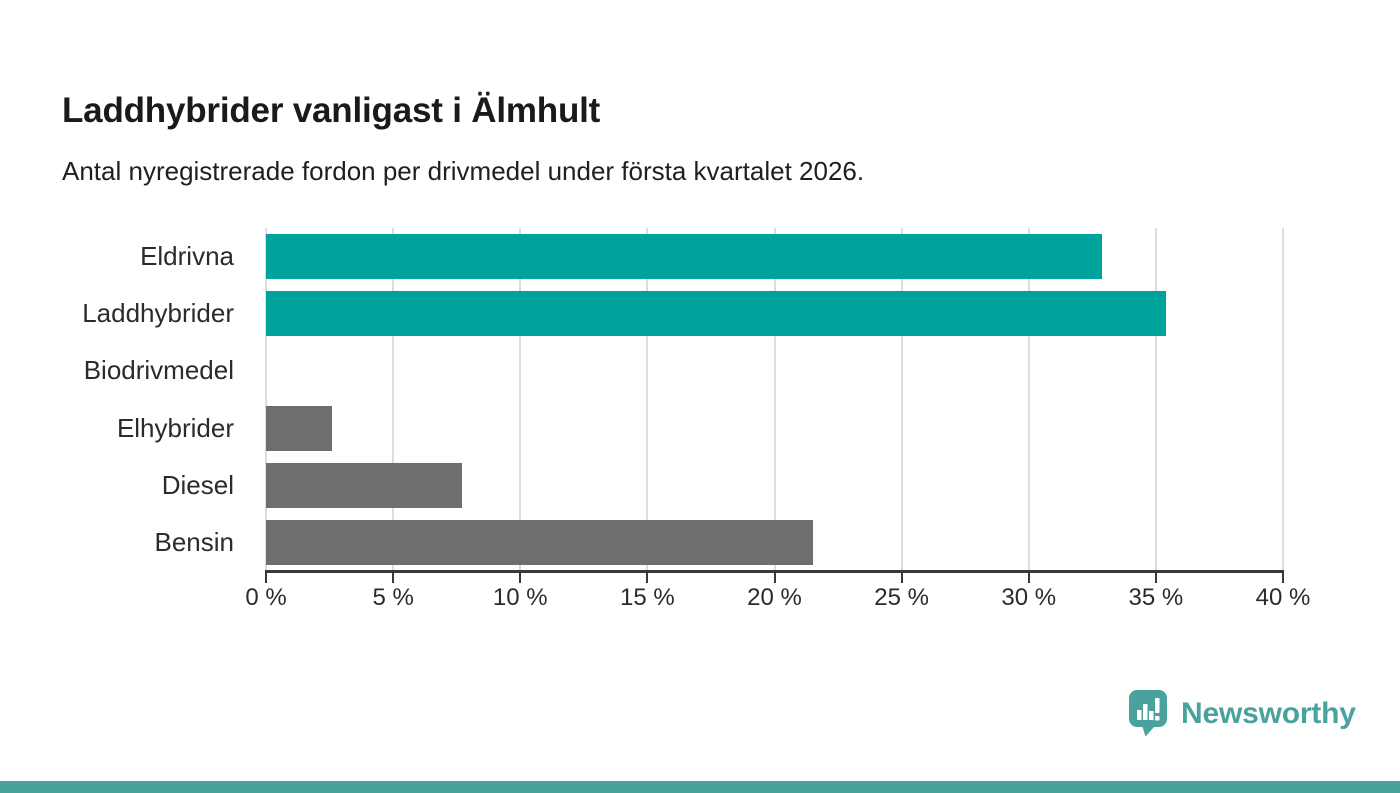  Describe the element at coordinates (194, 541) in the screenshot. I see `category-label-bensin: Bensin` at that location.